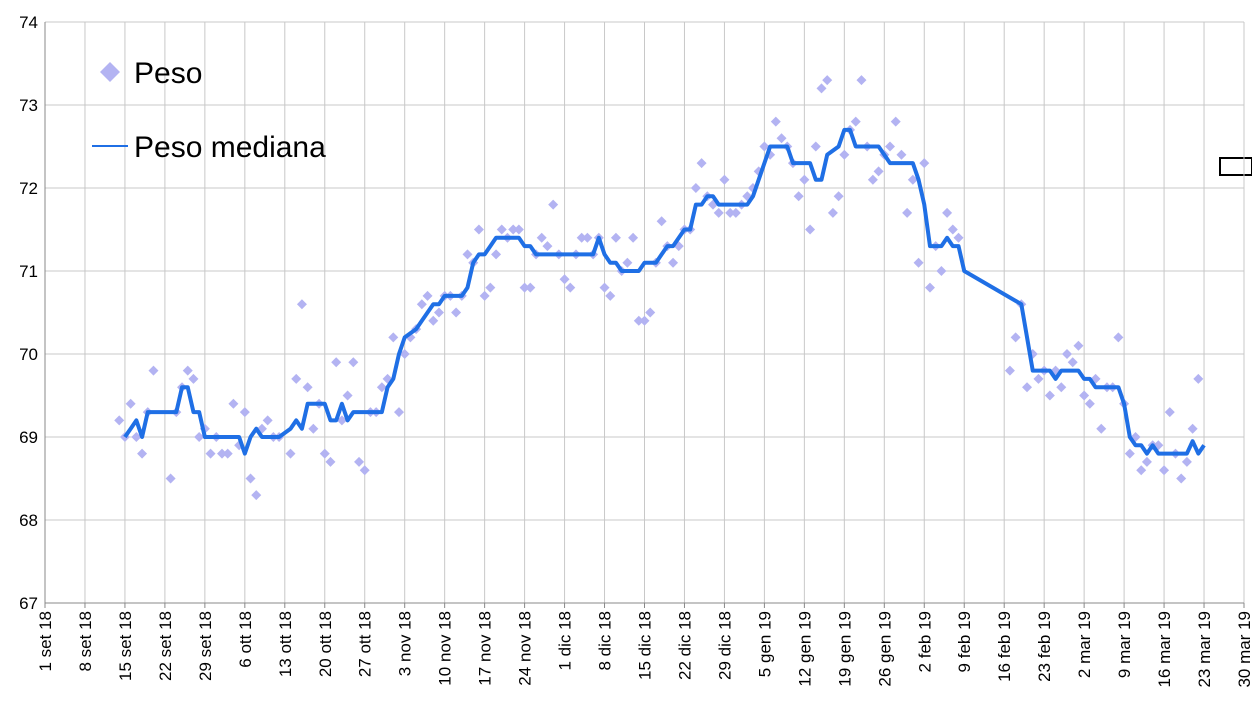 The image size is (1252, 708). I want to click on x-tick-label: 2 mar 19, so click(1084, 644).